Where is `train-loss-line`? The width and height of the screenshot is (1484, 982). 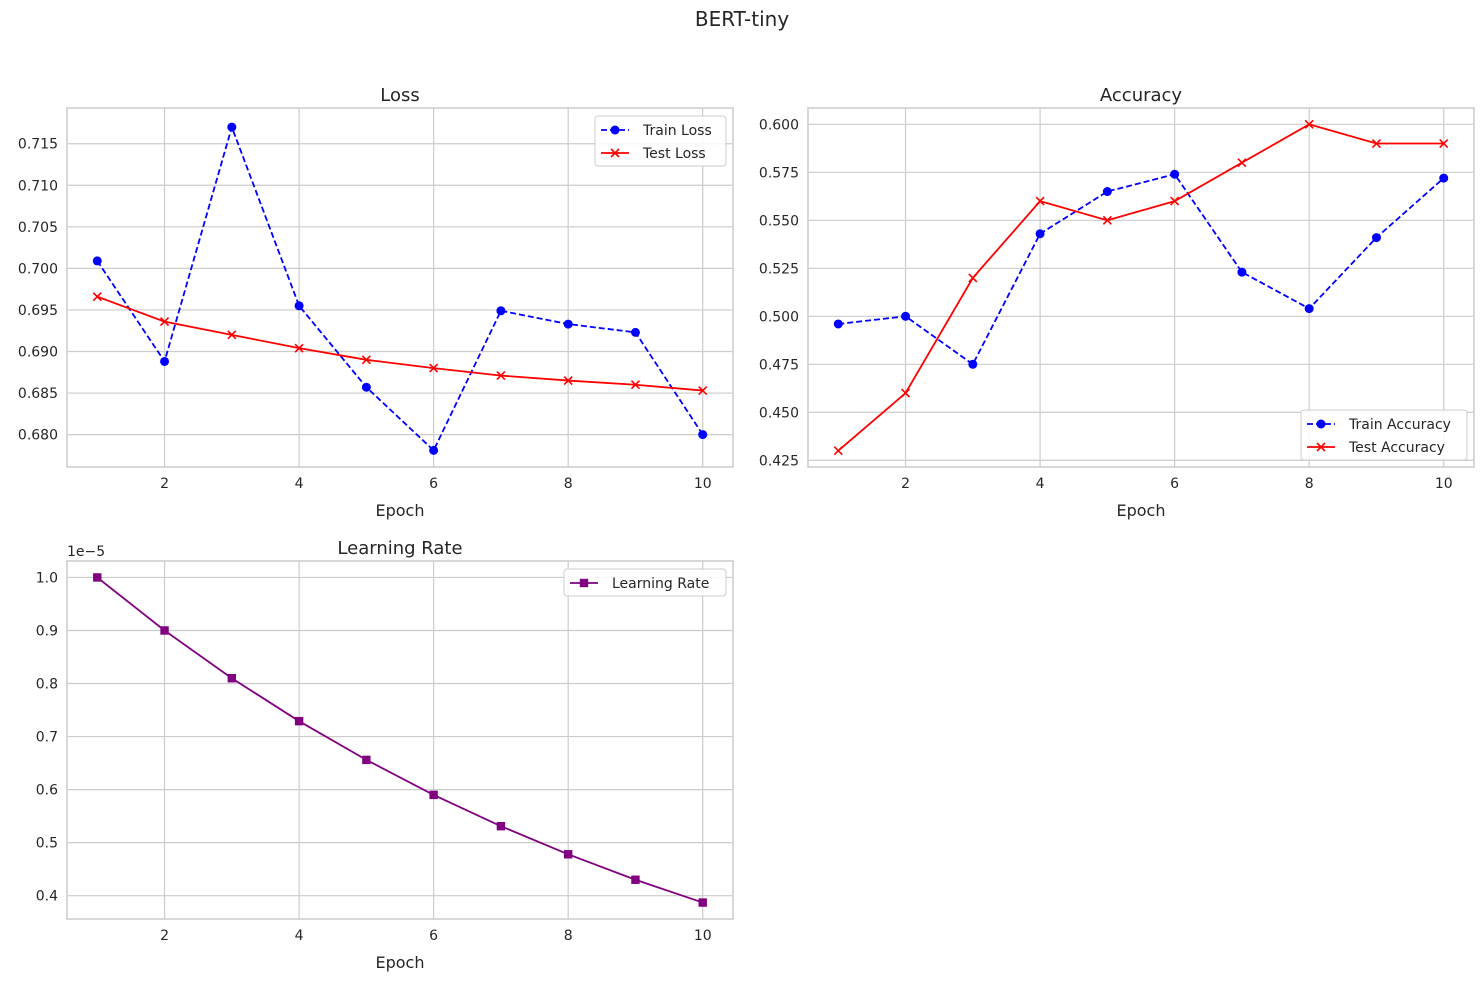 train-loss-line is located at coordinates (400, 288).